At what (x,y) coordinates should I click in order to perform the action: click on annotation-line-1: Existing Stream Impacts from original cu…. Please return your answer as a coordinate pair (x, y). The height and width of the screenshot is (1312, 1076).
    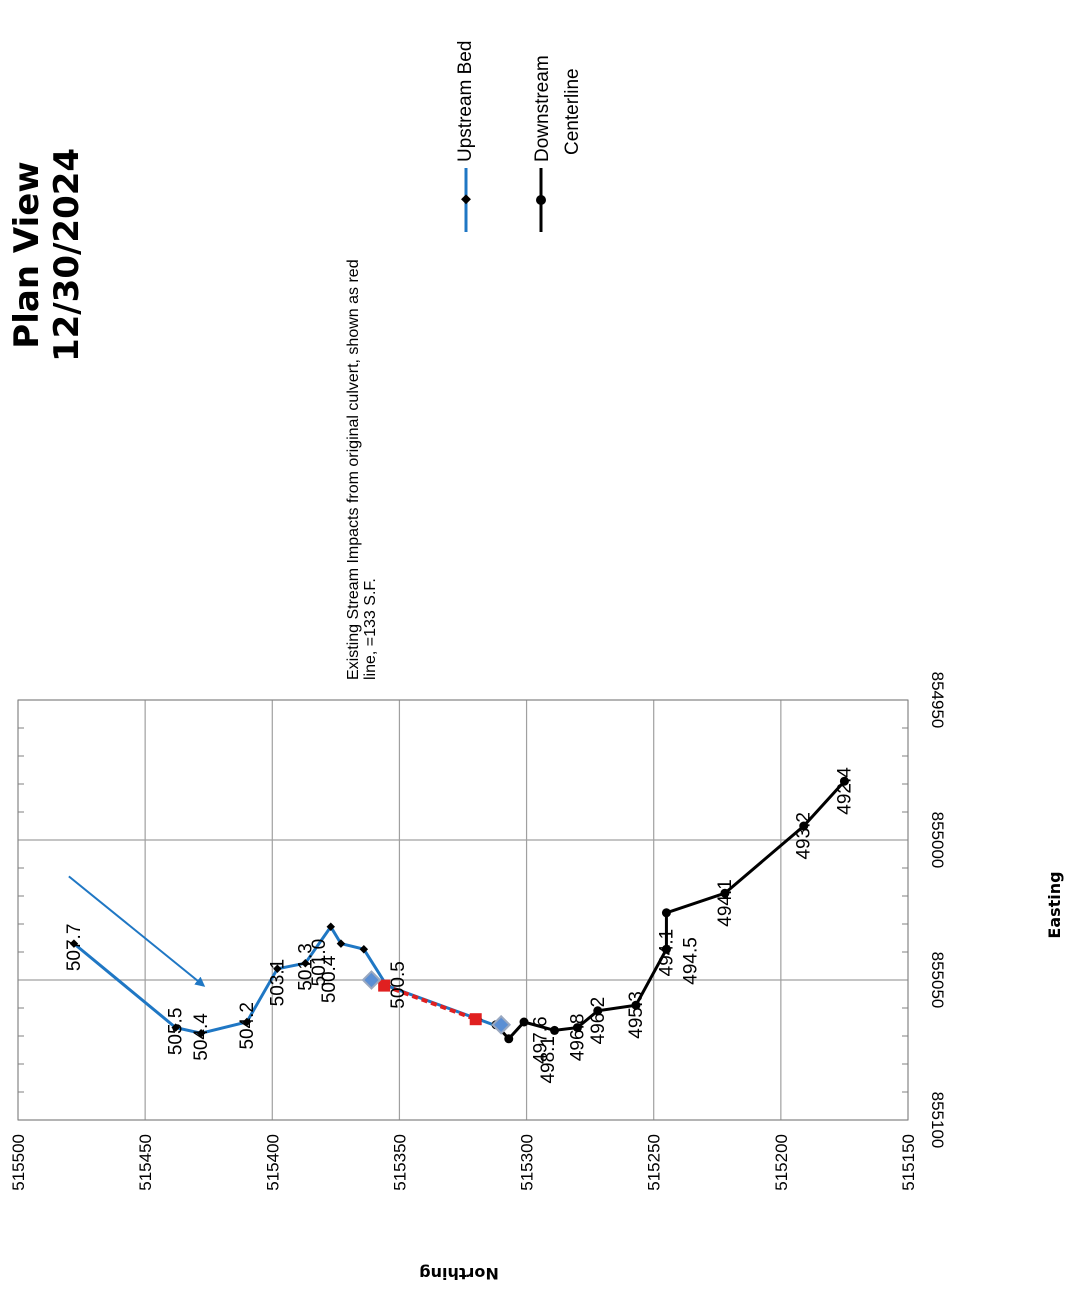
    Looking at the image, I should click on (353, 469).